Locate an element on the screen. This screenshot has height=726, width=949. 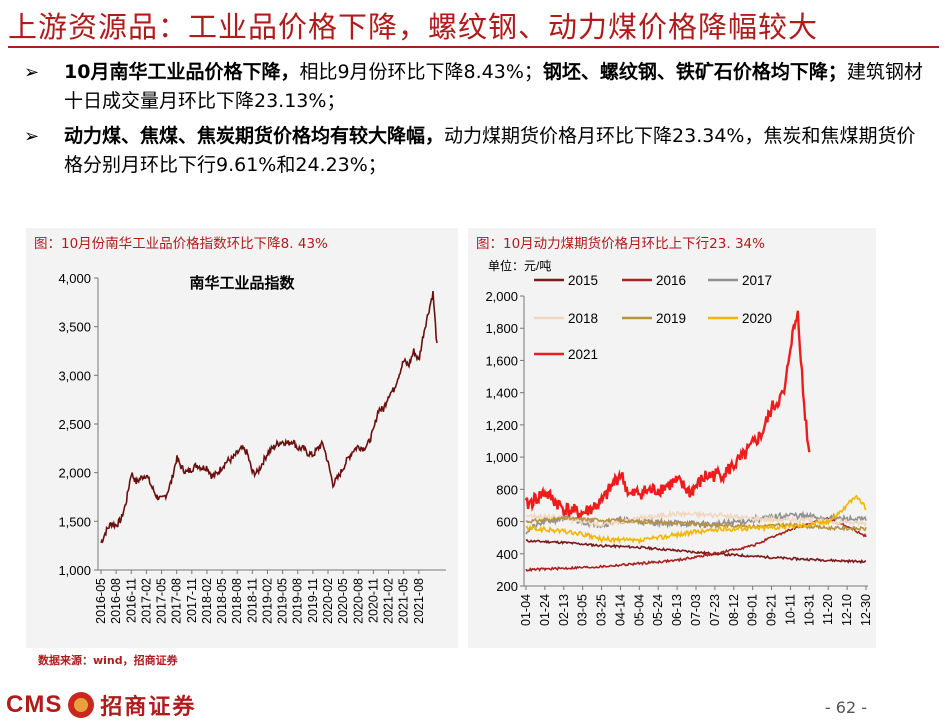
y-tick-label: 1,200 is located at coordinates (501, 425).